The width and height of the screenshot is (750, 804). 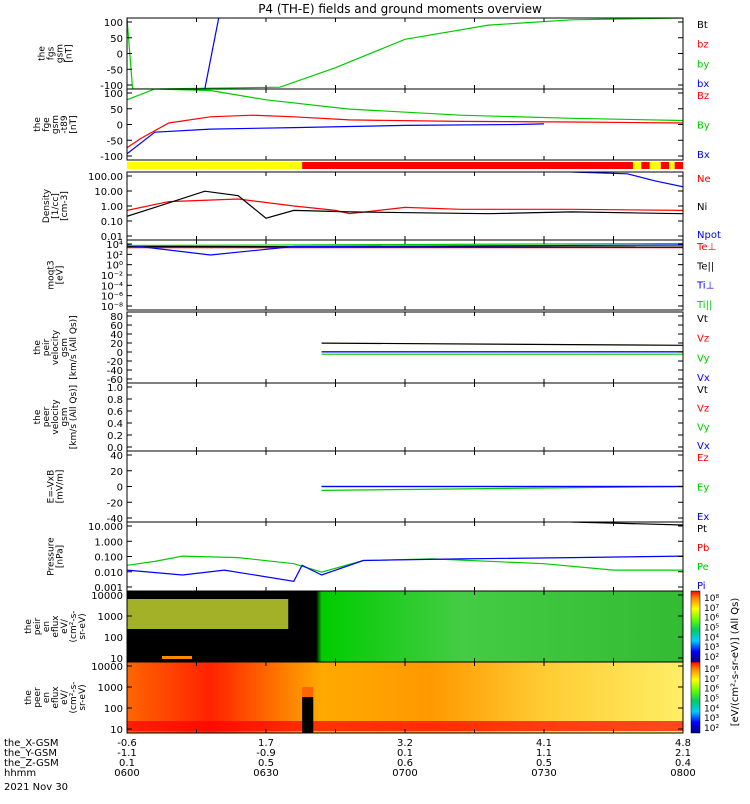 I want to click on x-axis-value: 0.6, so click(x=405, y=763).